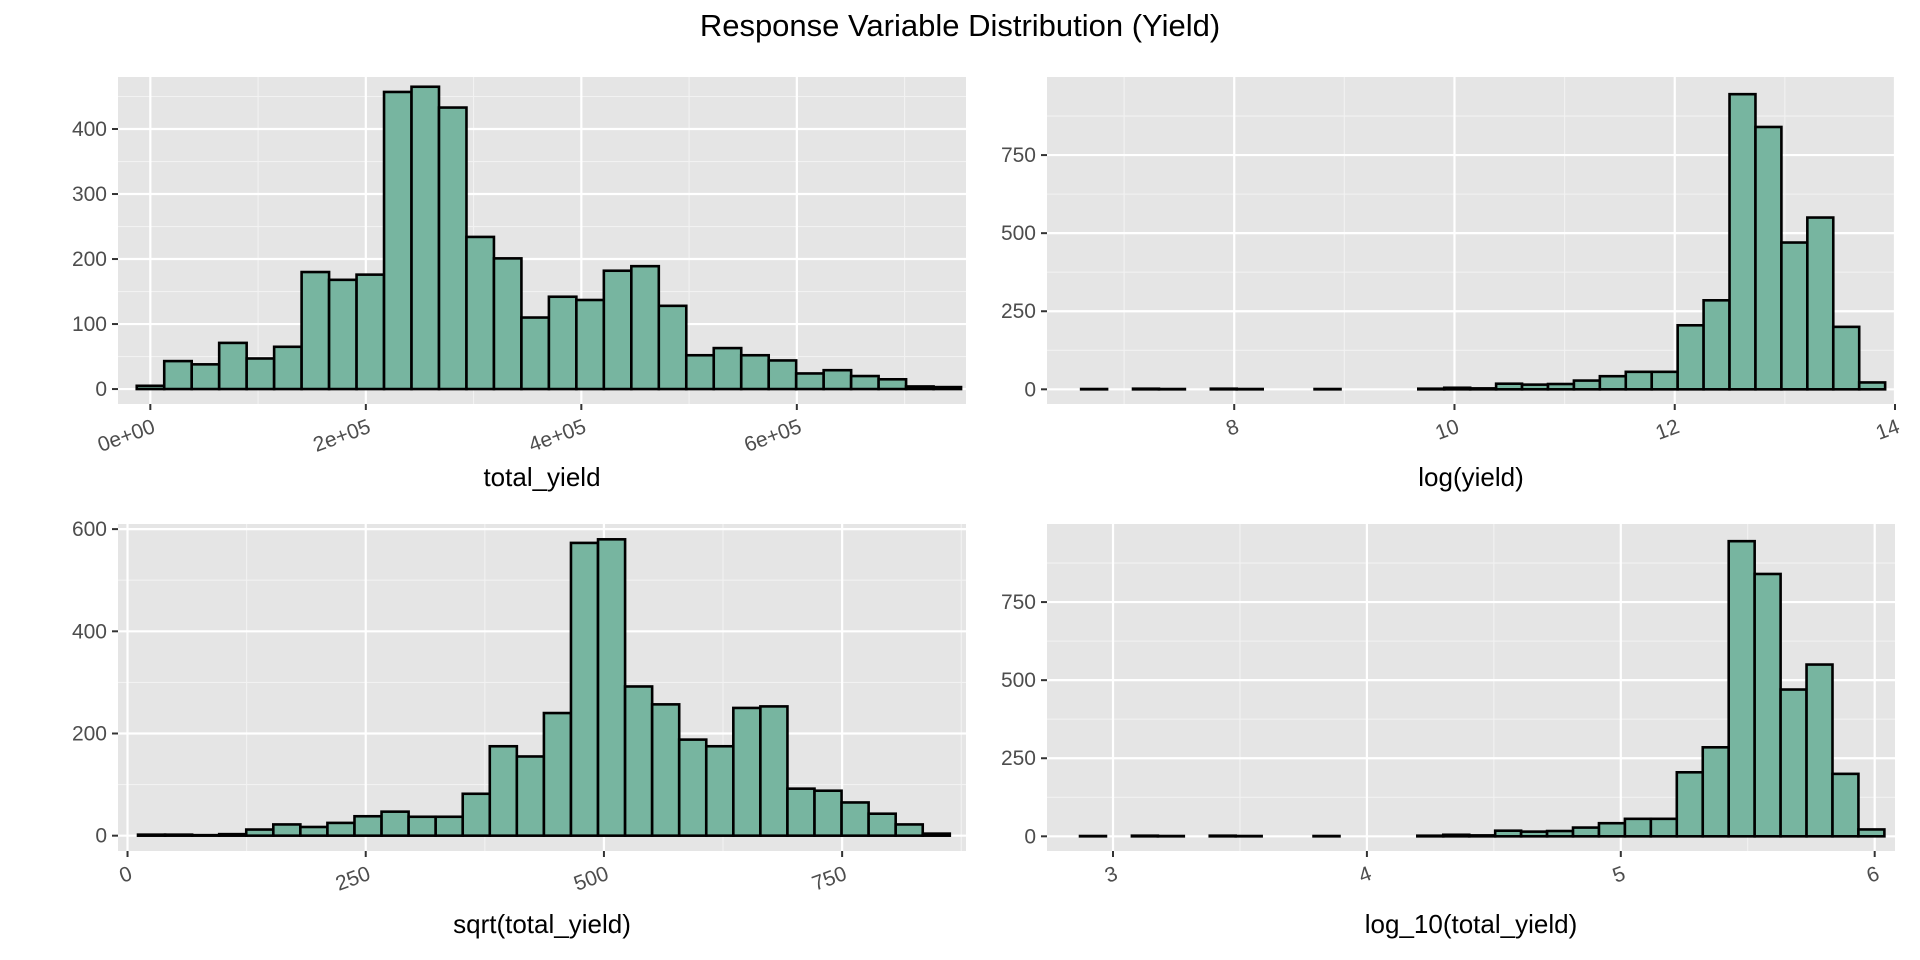 This screenshot has width=1920, height=960. What do you see at coordinates (557, 436) in the screenshot?
I see `x-tick-label: 4e+05` at bounding box center [557, 436].